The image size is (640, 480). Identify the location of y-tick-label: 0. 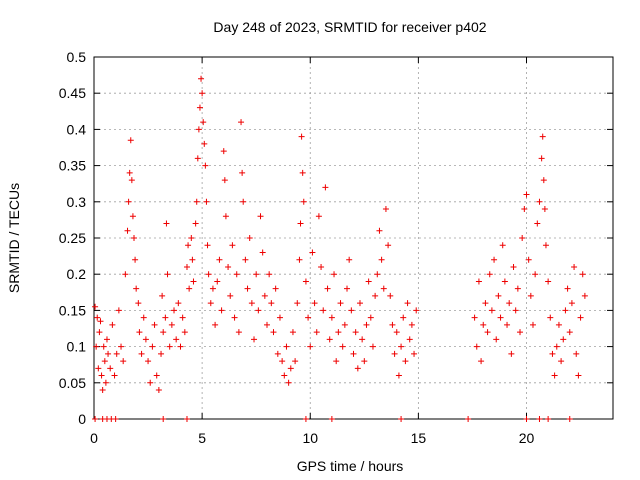
(82, 419).